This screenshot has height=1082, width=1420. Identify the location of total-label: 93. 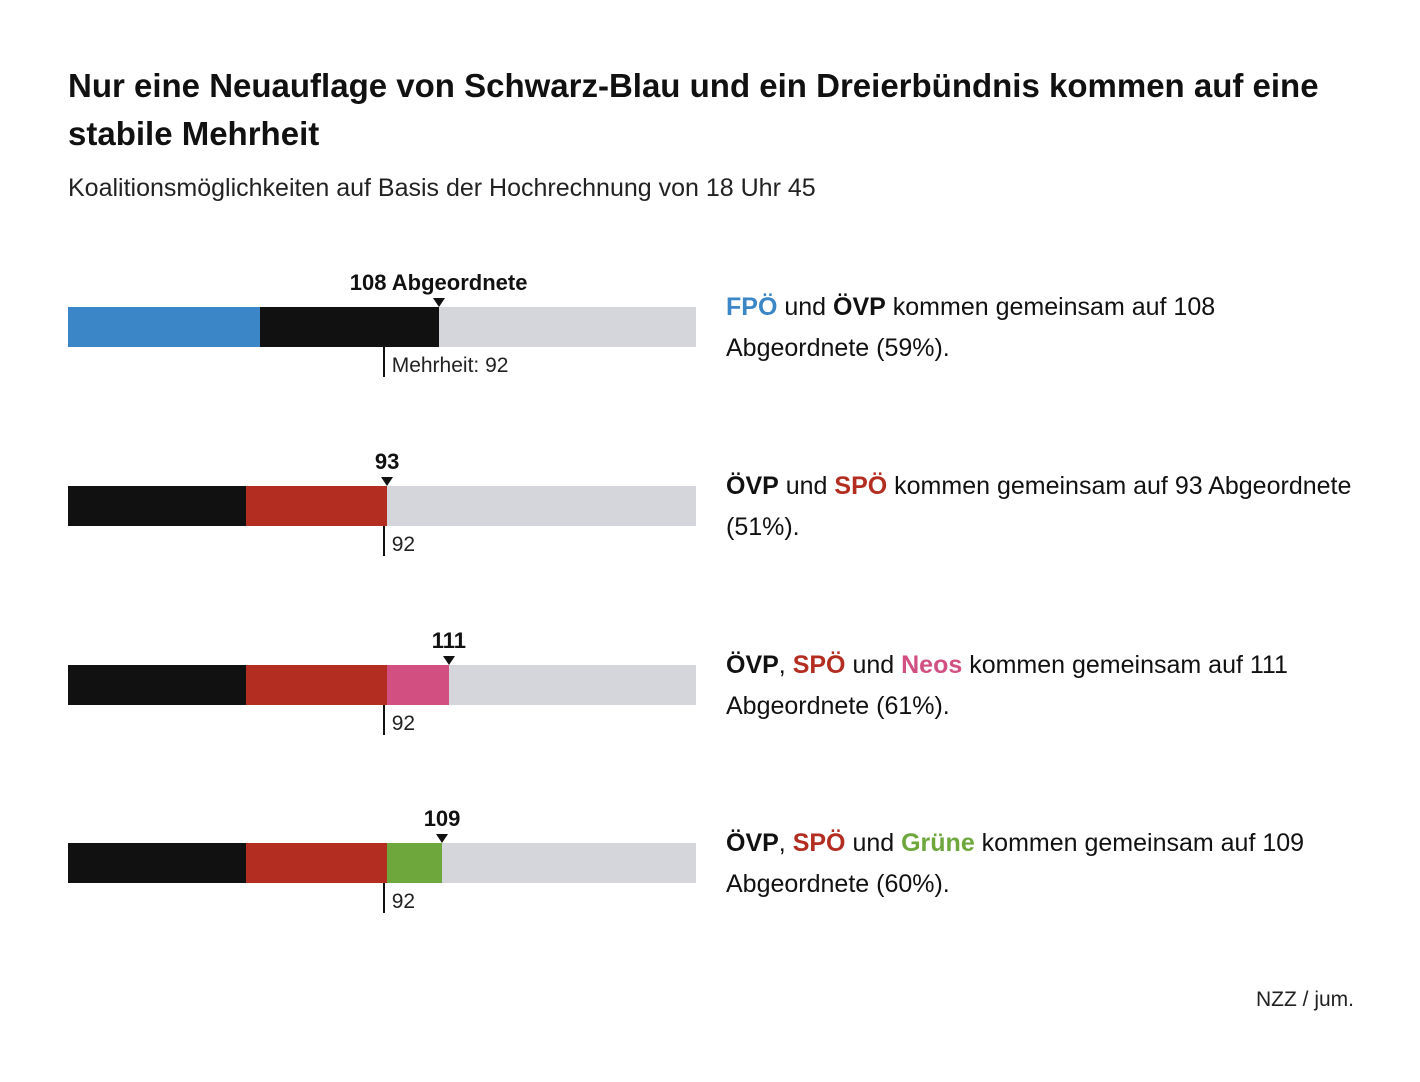
(387, 461).